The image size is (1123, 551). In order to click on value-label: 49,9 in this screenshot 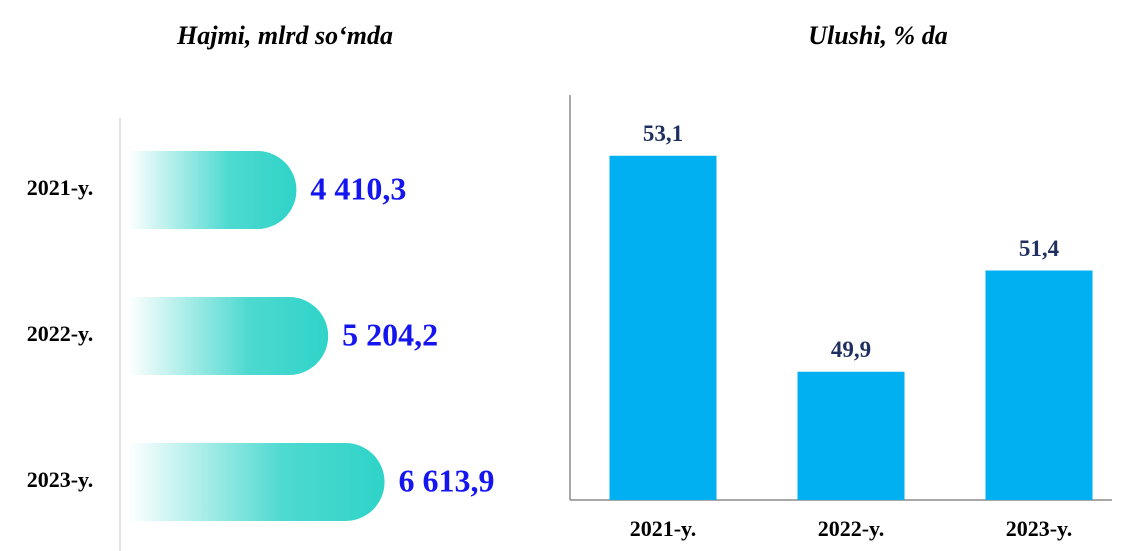, I will do `click(851, 349)`.